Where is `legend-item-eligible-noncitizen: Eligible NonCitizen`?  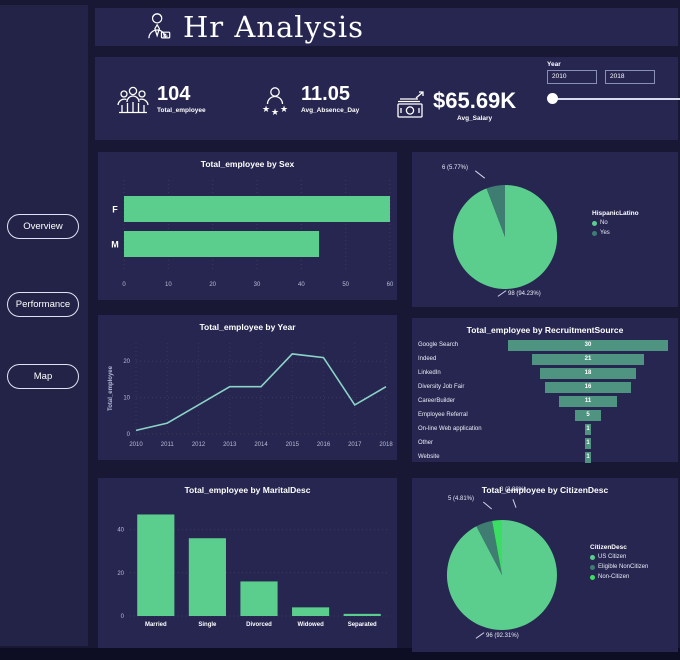 legend-item-eligible-noncitizen: Eligible NonCitizen is located at coordinates (619, 567).